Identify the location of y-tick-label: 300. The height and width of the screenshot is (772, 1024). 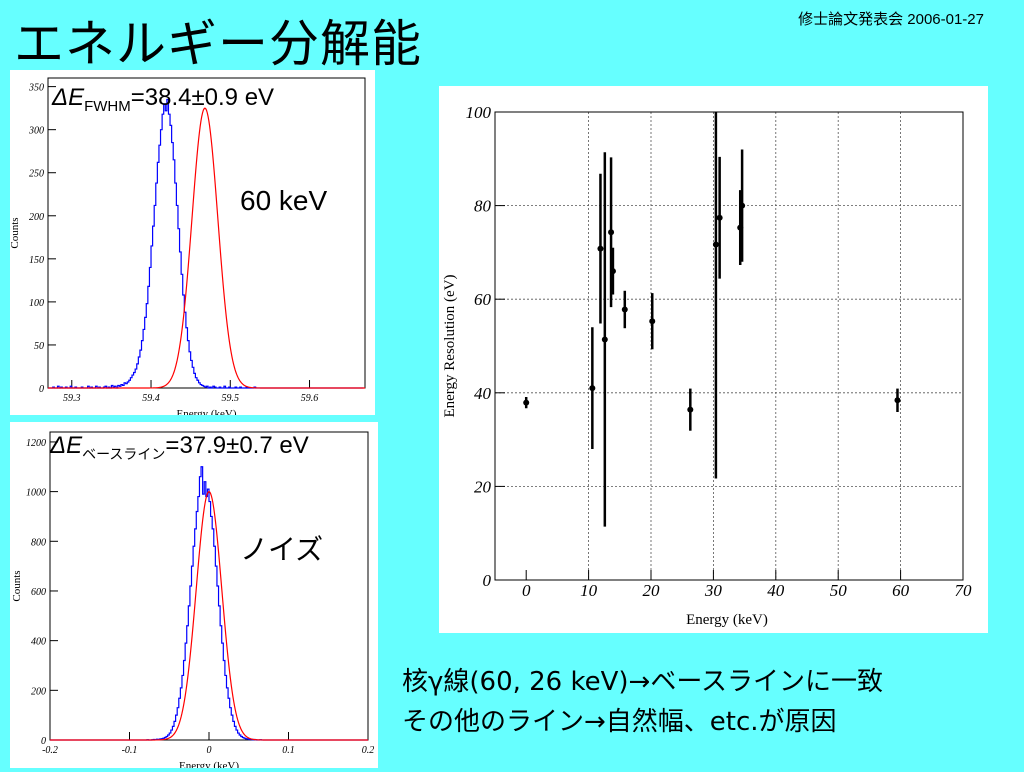
(36, 131).